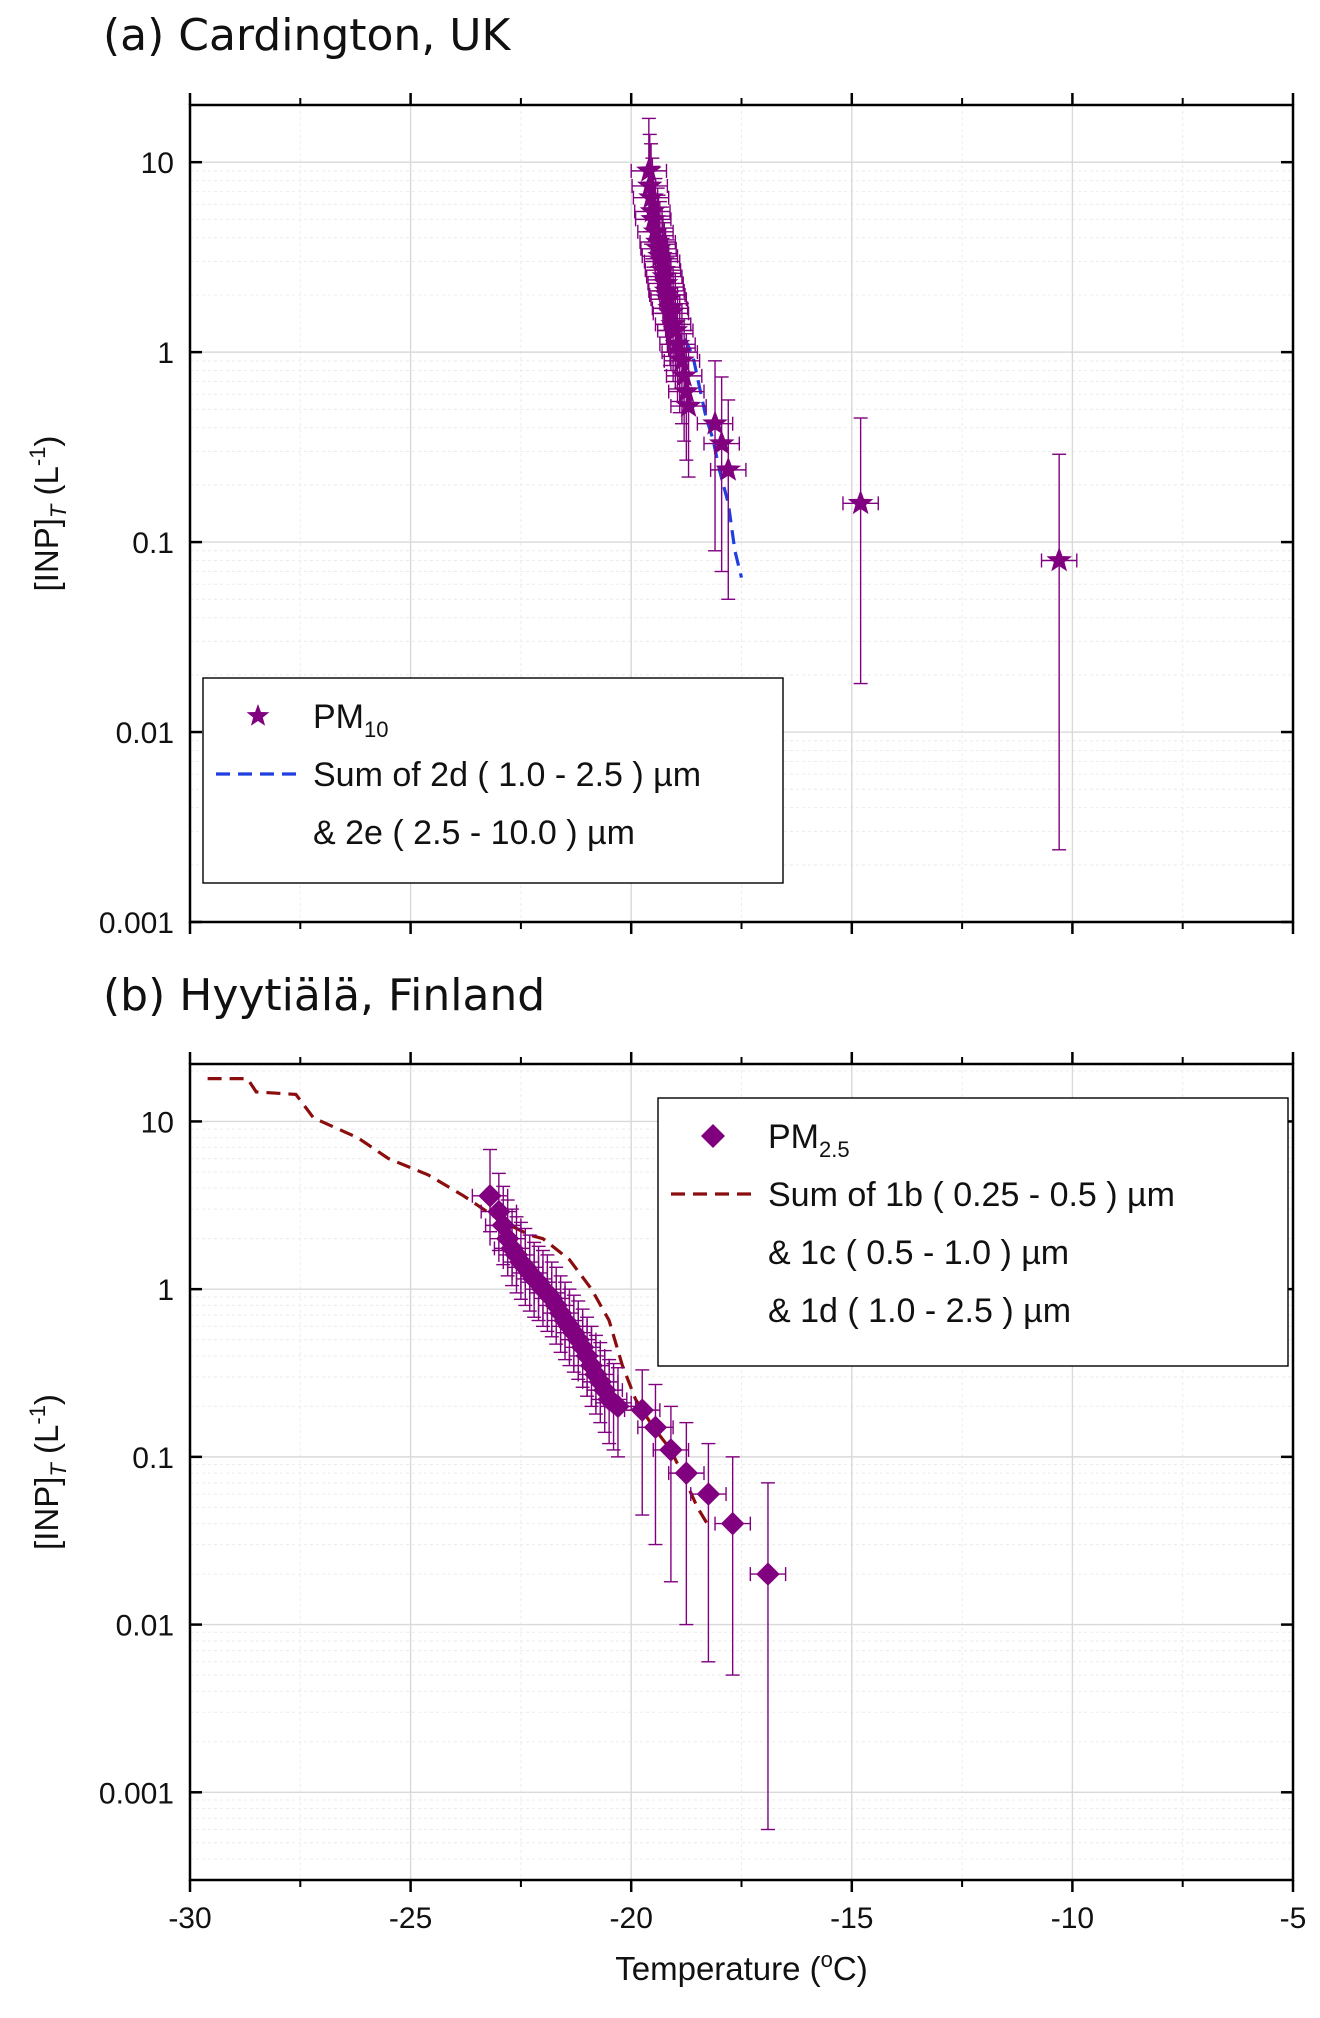 The height and width of the screenshot is (2018, 1320). I want to click on plot-area, so click(854, 484).